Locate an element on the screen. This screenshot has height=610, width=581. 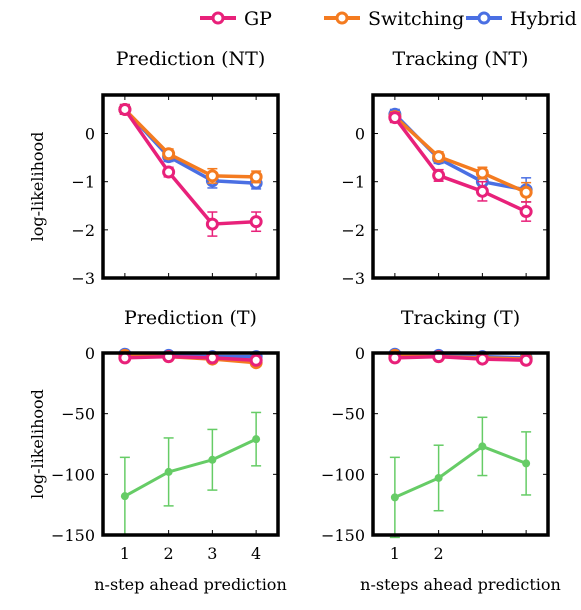
legend: GP Switching Hybrid is located at coordinates (388, 19).